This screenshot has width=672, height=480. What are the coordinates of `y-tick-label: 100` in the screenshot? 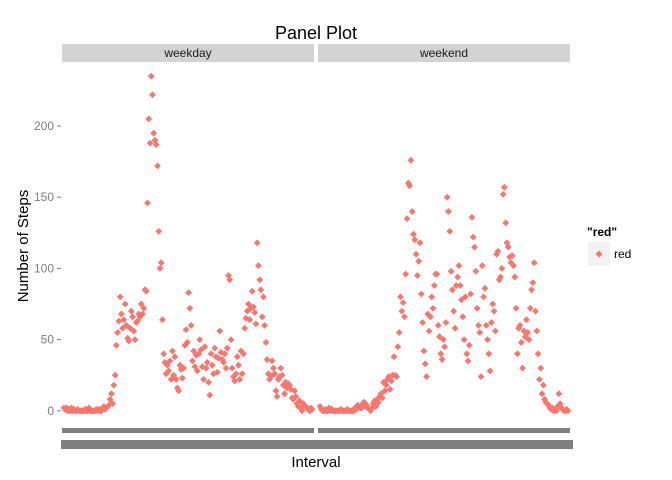 It's located at (44, 268).